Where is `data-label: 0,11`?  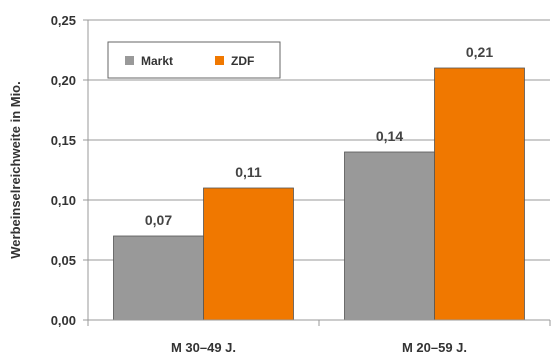
data-label: 0,11 is located at coordinates (248, 172).